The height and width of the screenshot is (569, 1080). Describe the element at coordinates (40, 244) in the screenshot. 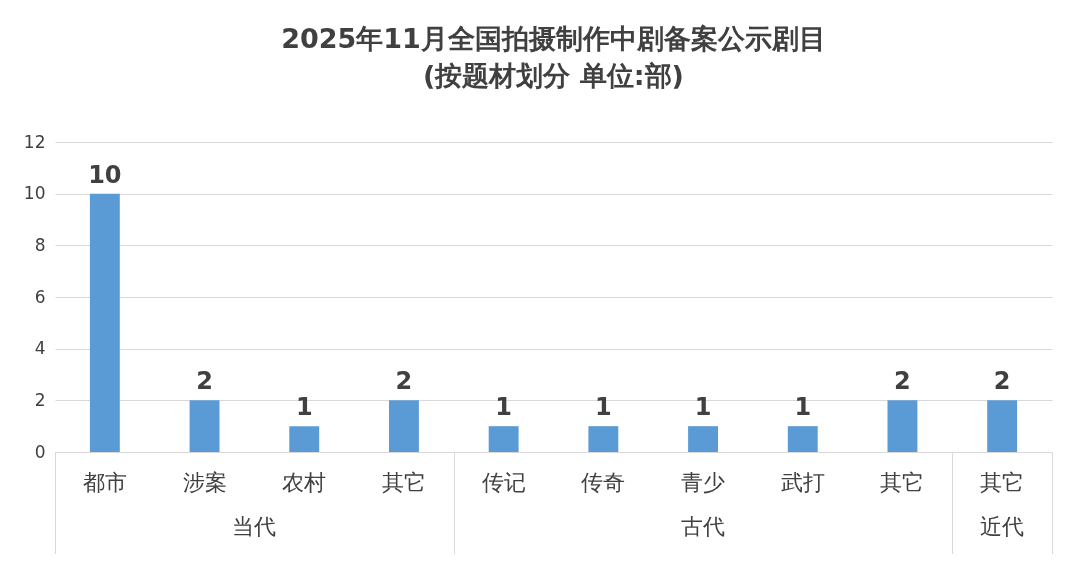

I see `y-tick-label: 8` at that location.